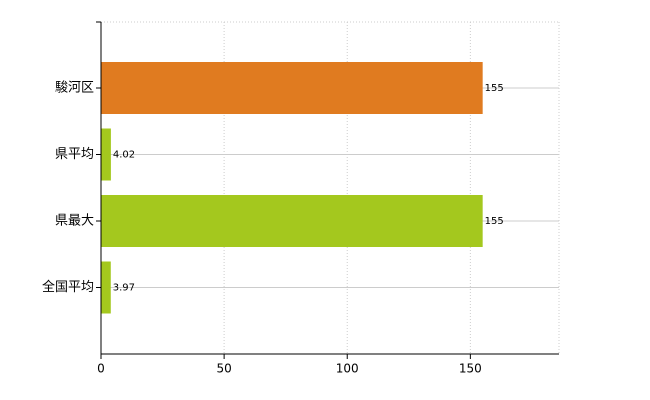 The image size is (650, 400). What do you see at coordinates (124, 155) in the screenshot?
I see `value-label: 4.02` at bounding box center [124, 155].